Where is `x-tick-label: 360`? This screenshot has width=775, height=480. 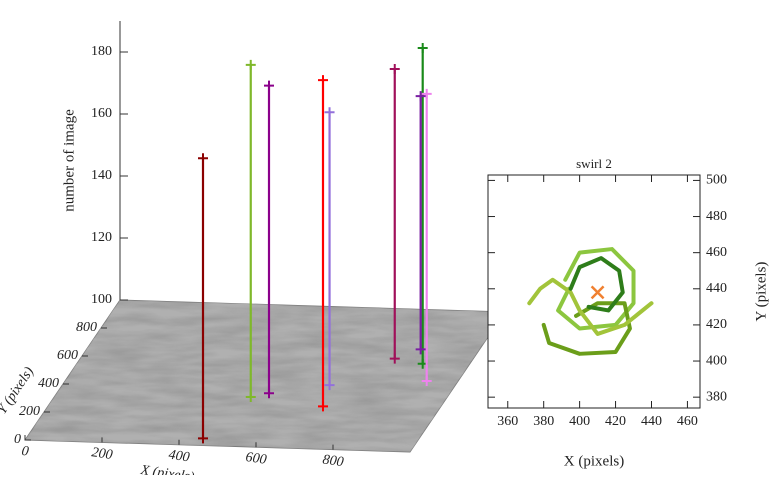 x-tick-label: 360 is located at coordinates (507, 421).